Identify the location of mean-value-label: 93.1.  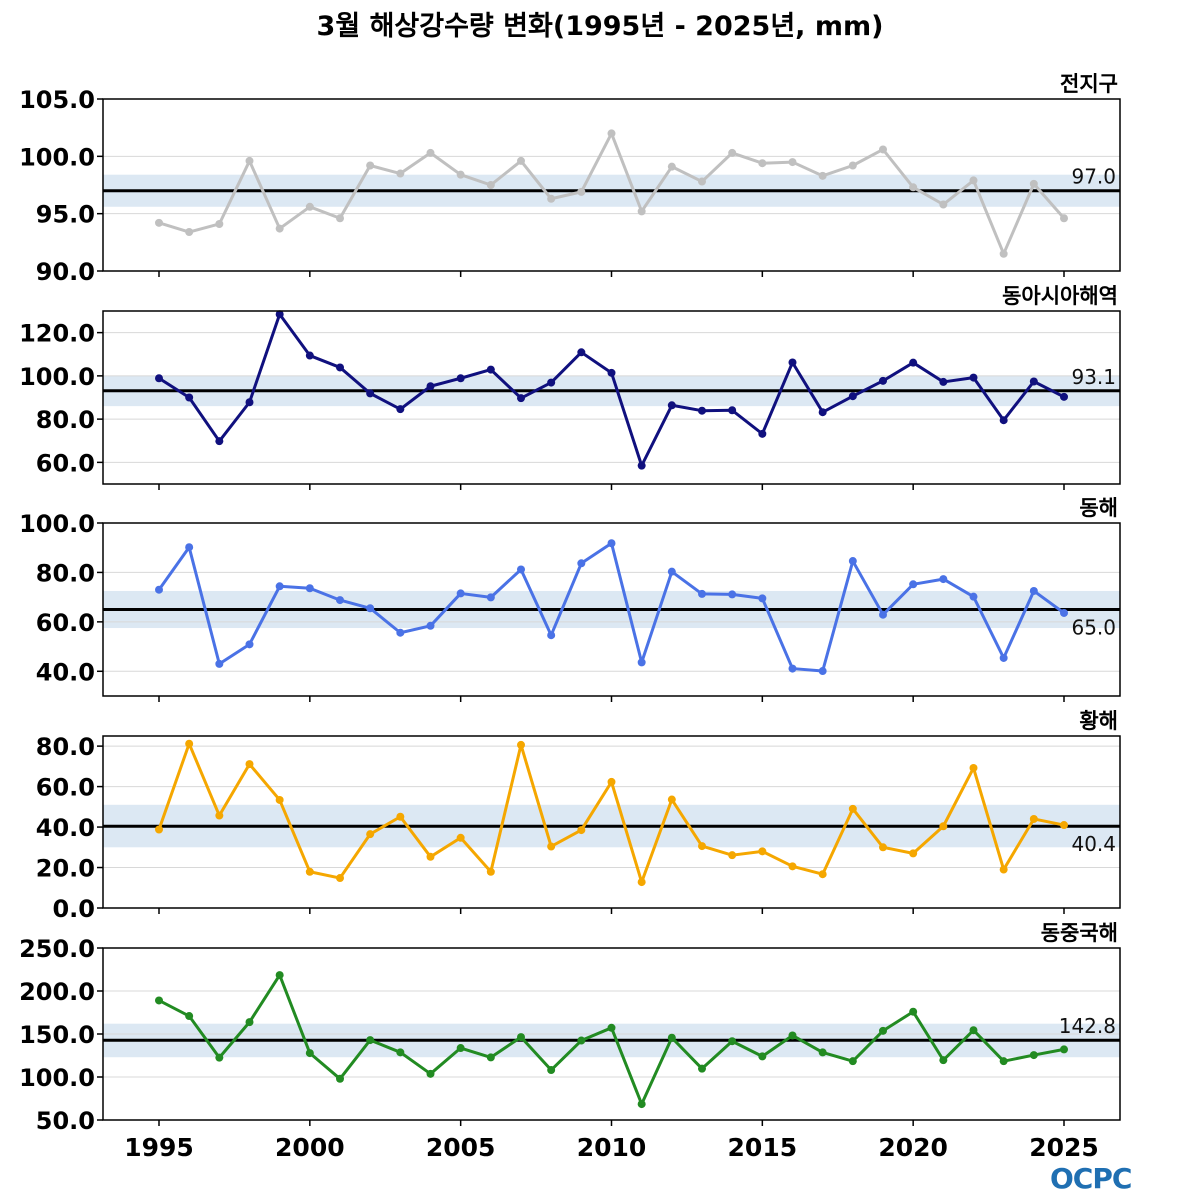
(1093, 377).